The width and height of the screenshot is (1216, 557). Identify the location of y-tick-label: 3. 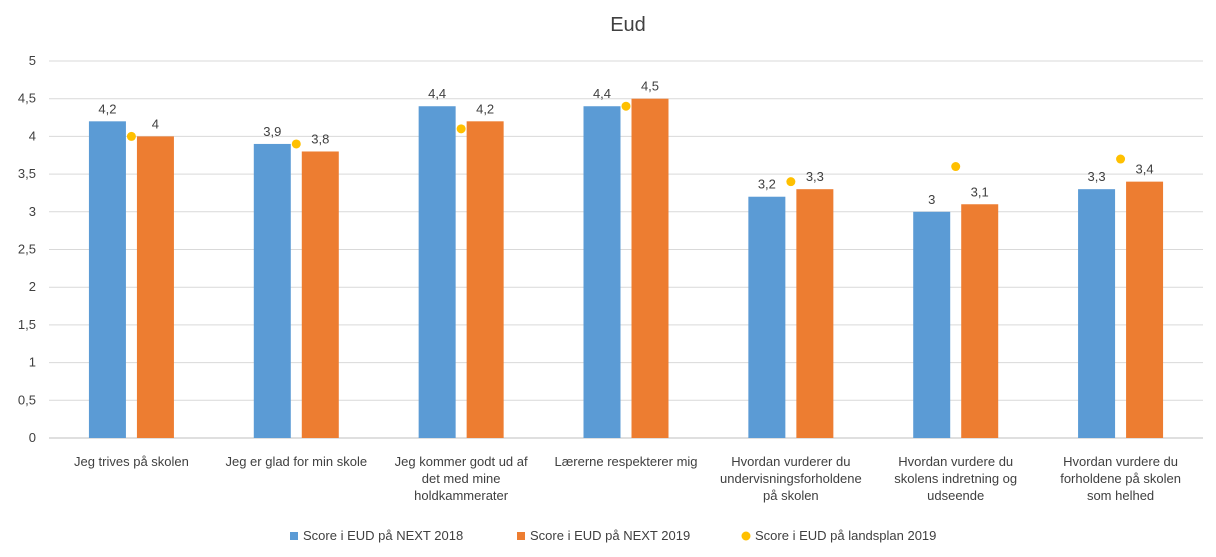
(32, 211).